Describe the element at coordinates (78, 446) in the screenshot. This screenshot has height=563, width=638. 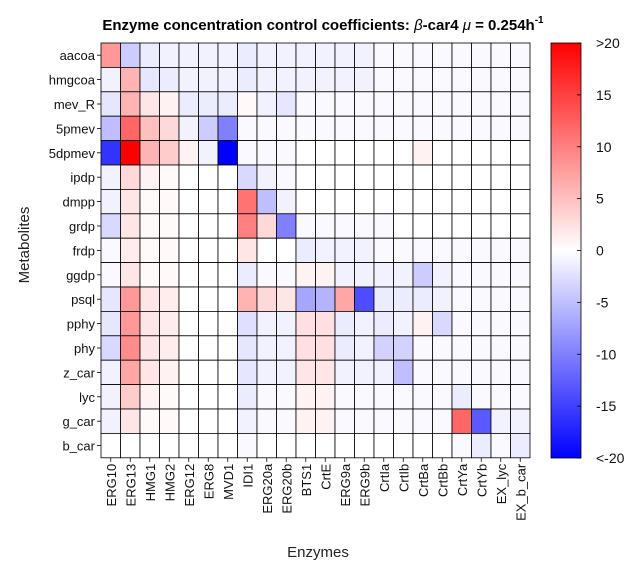
I see `y-tick-label: b_car` at that location.